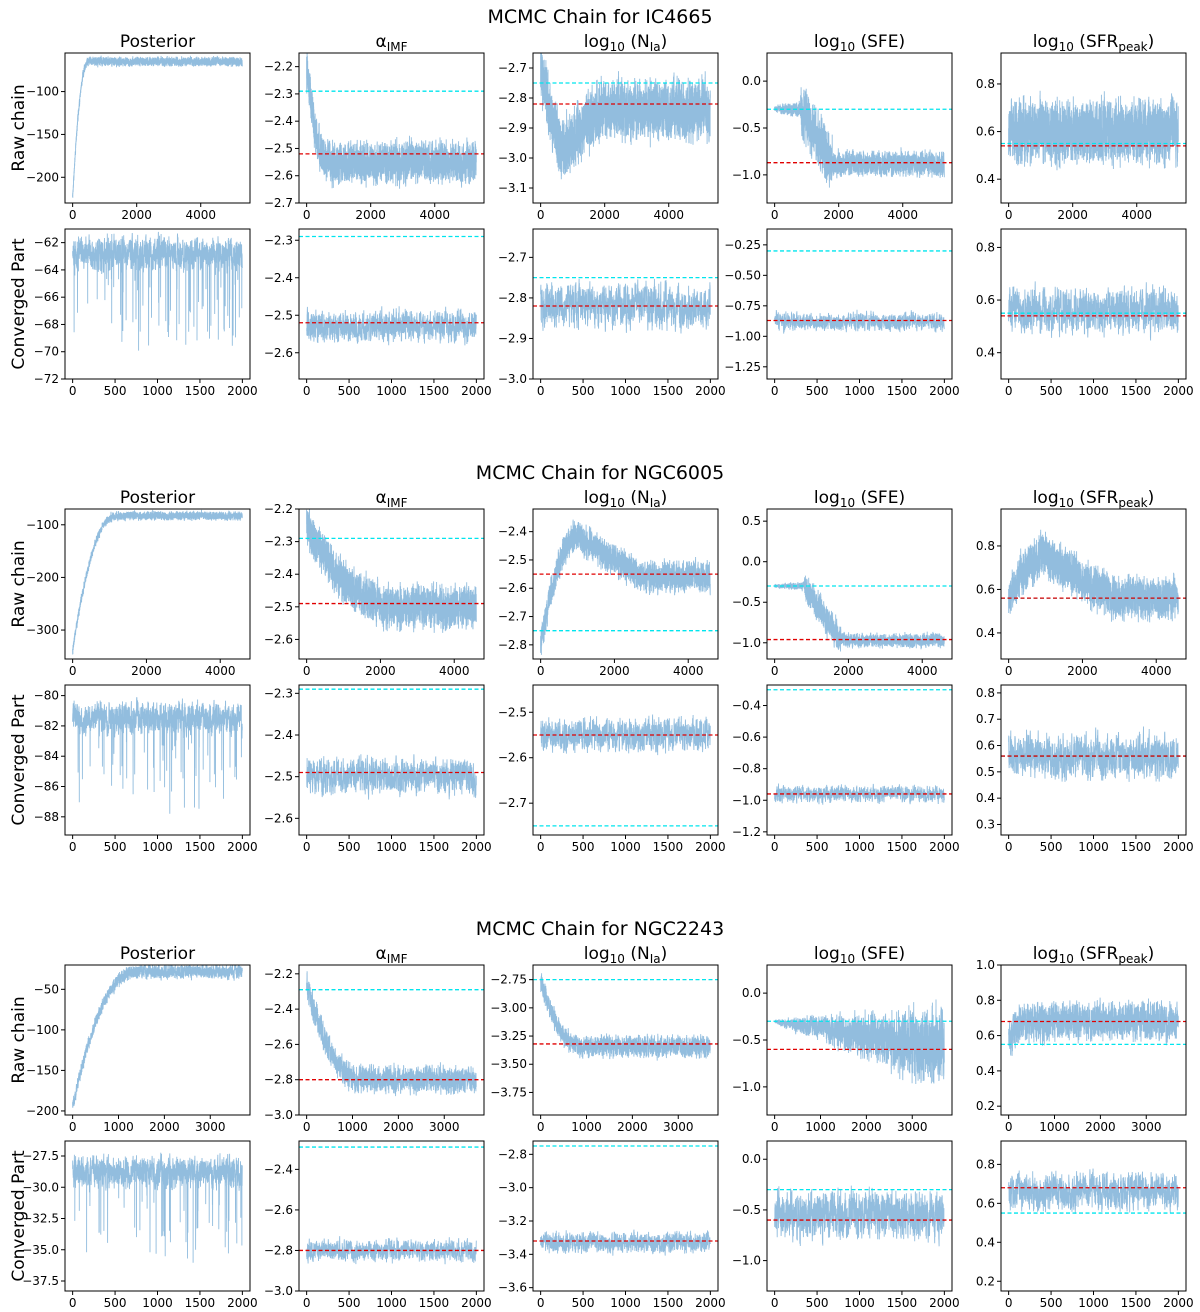 The height and width of the screenshot is (1312, 1200). Describe the element at coordinates (374, 1049) in the screenshot. I see `trace-panel: −2.2 −2.4 −2.6 −2.8 −3.0 0 1000 2000 3000` at that location.